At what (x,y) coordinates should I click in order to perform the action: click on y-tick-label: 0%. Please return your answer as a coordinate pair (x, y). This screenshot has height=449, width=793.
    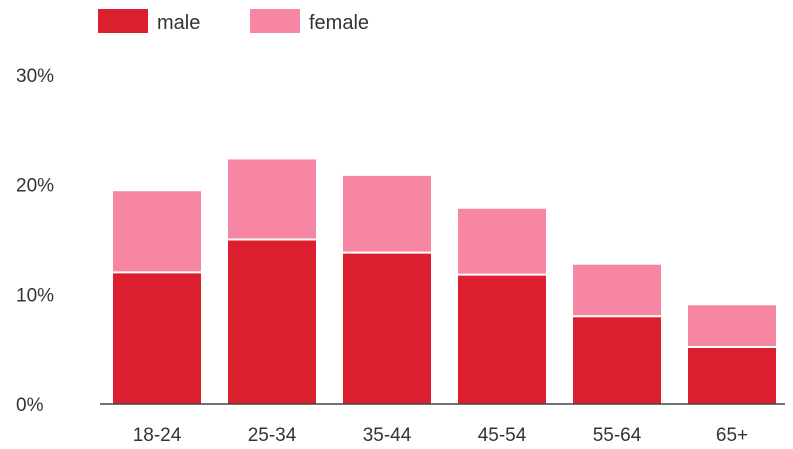
    Looking at the image, I should click on (30, 405).